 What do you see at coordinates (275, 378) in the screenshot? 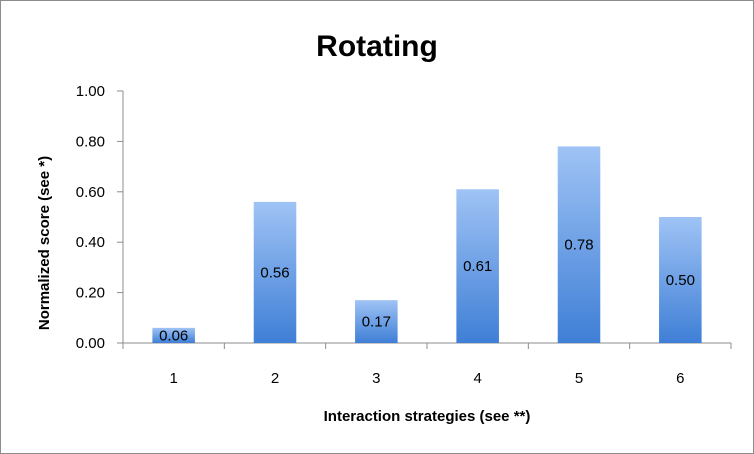
I see `x-tick-label: 2` at bounding box center [275, 378].